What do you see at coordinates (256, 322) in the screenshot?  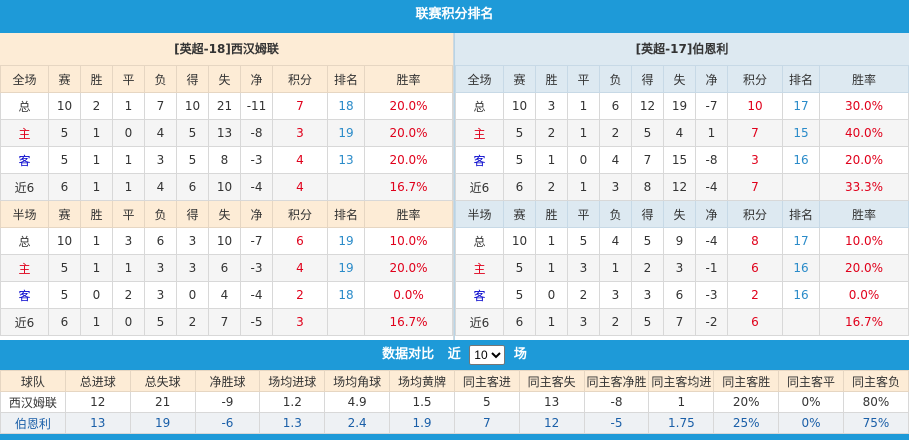 I see `table-cell: -5` at bounding box center [256, 322].